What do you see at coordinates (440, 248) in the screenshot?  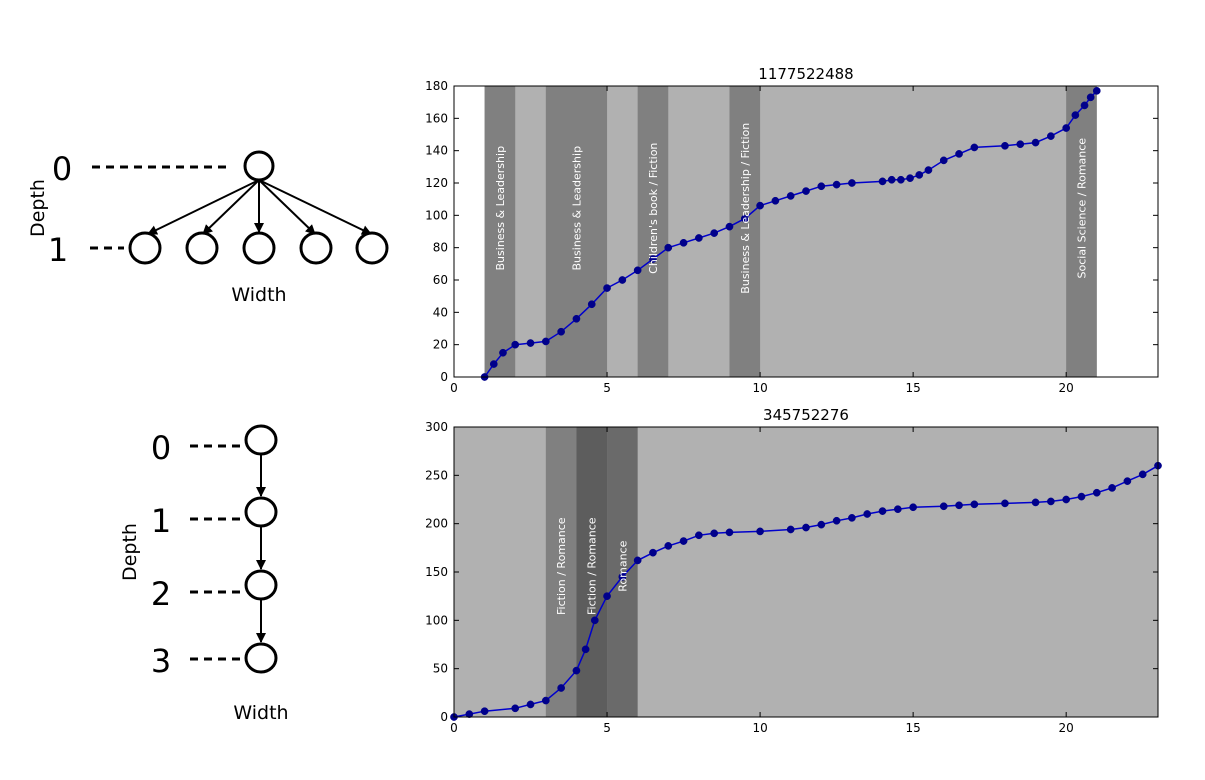 I see `y-tick-label: 80` at bounding box center [440, 248].